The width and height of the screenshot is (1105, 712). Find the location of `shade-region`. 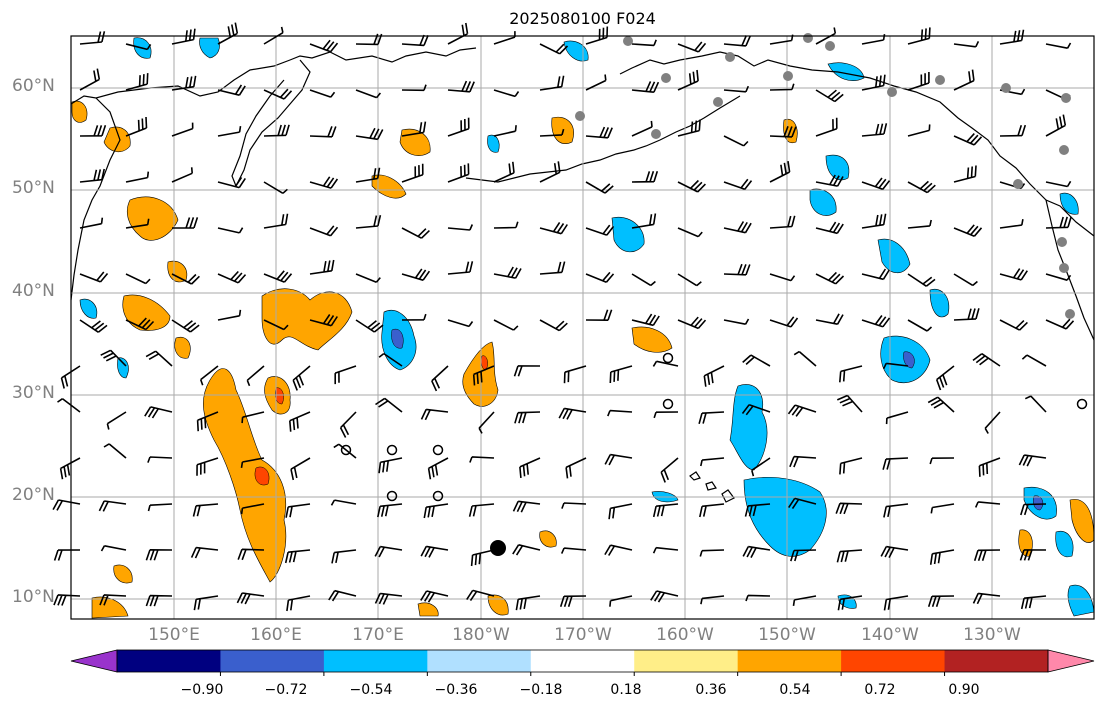

shade-region is located at coordinates (123, 574).